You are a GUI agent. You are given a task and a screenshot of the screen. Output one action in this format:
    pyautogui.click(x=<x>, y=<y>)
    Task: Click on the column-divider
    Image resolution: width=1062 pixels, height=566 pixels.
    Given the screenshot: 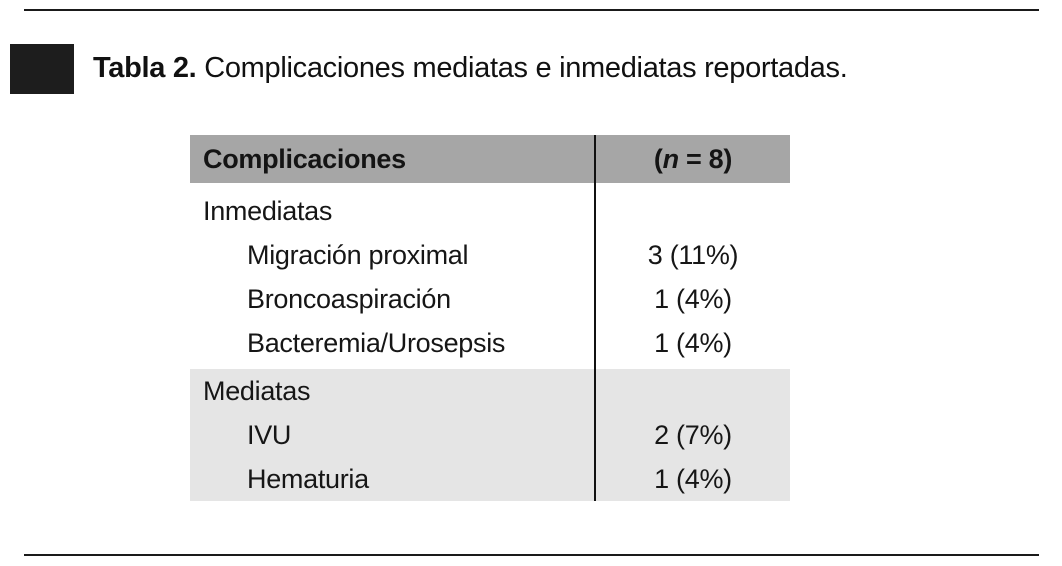 What is the action you would take?
    pyautogui.click(x=595, y=318)
    